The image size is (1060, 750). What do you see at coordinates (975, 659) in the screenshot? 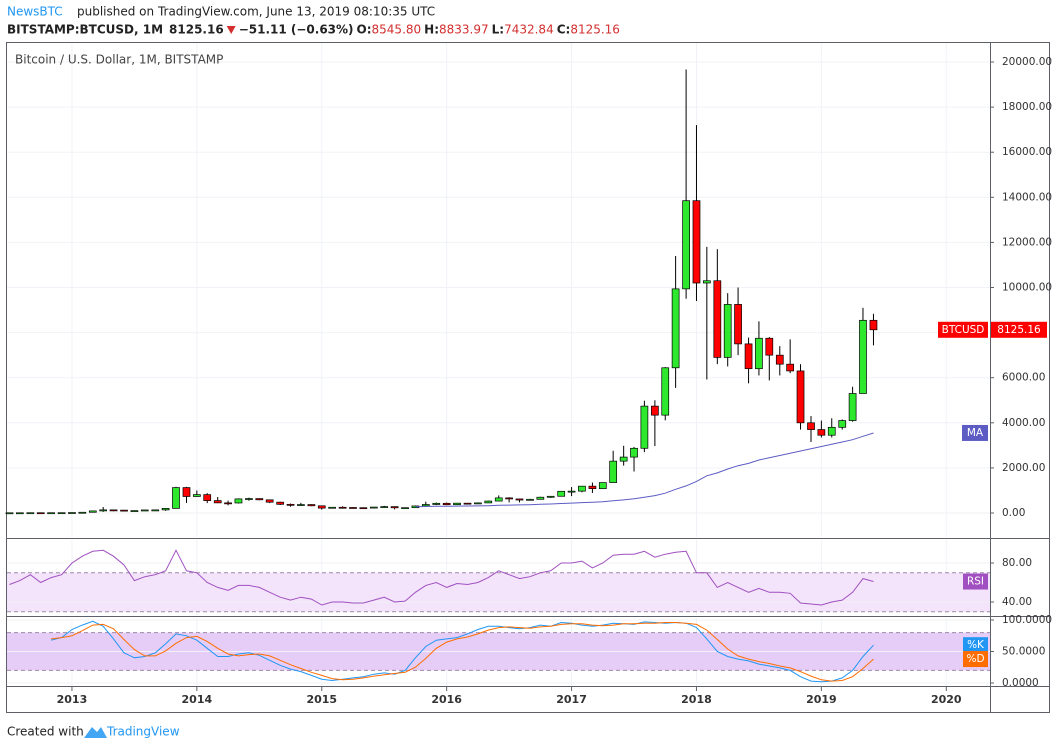
I see `series-label: %D` at bounding box center [975, 659].